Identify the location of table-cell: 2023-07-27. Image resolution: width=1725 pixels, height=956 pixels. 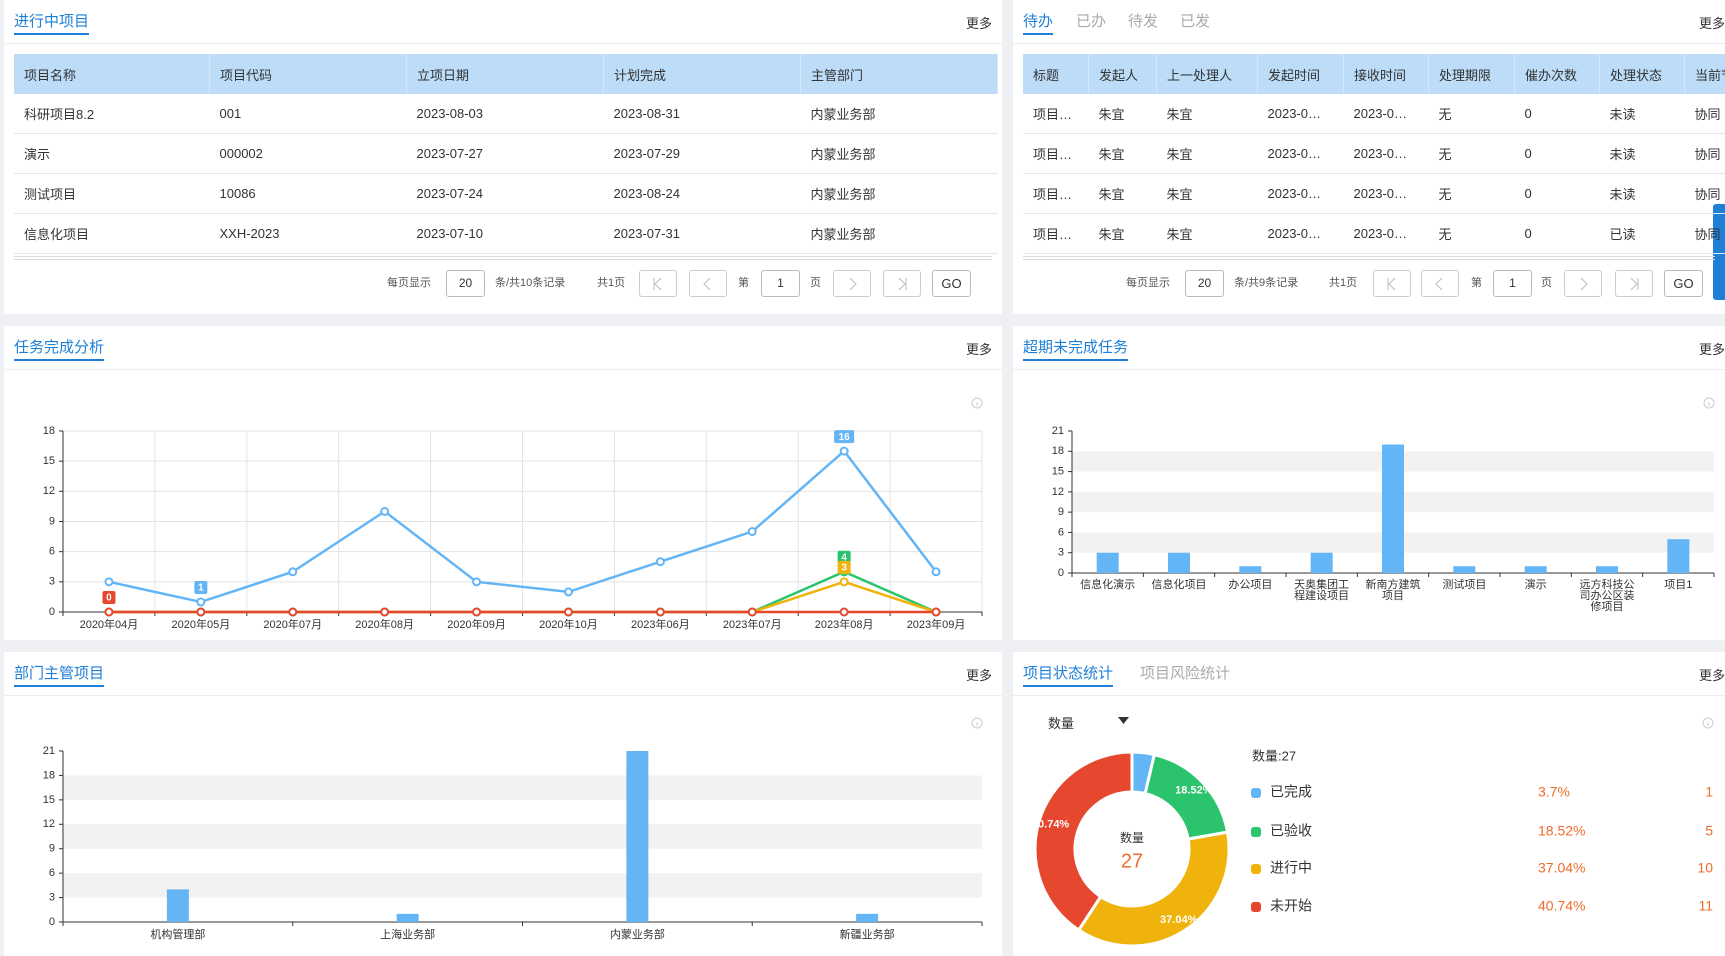
(505, 153).